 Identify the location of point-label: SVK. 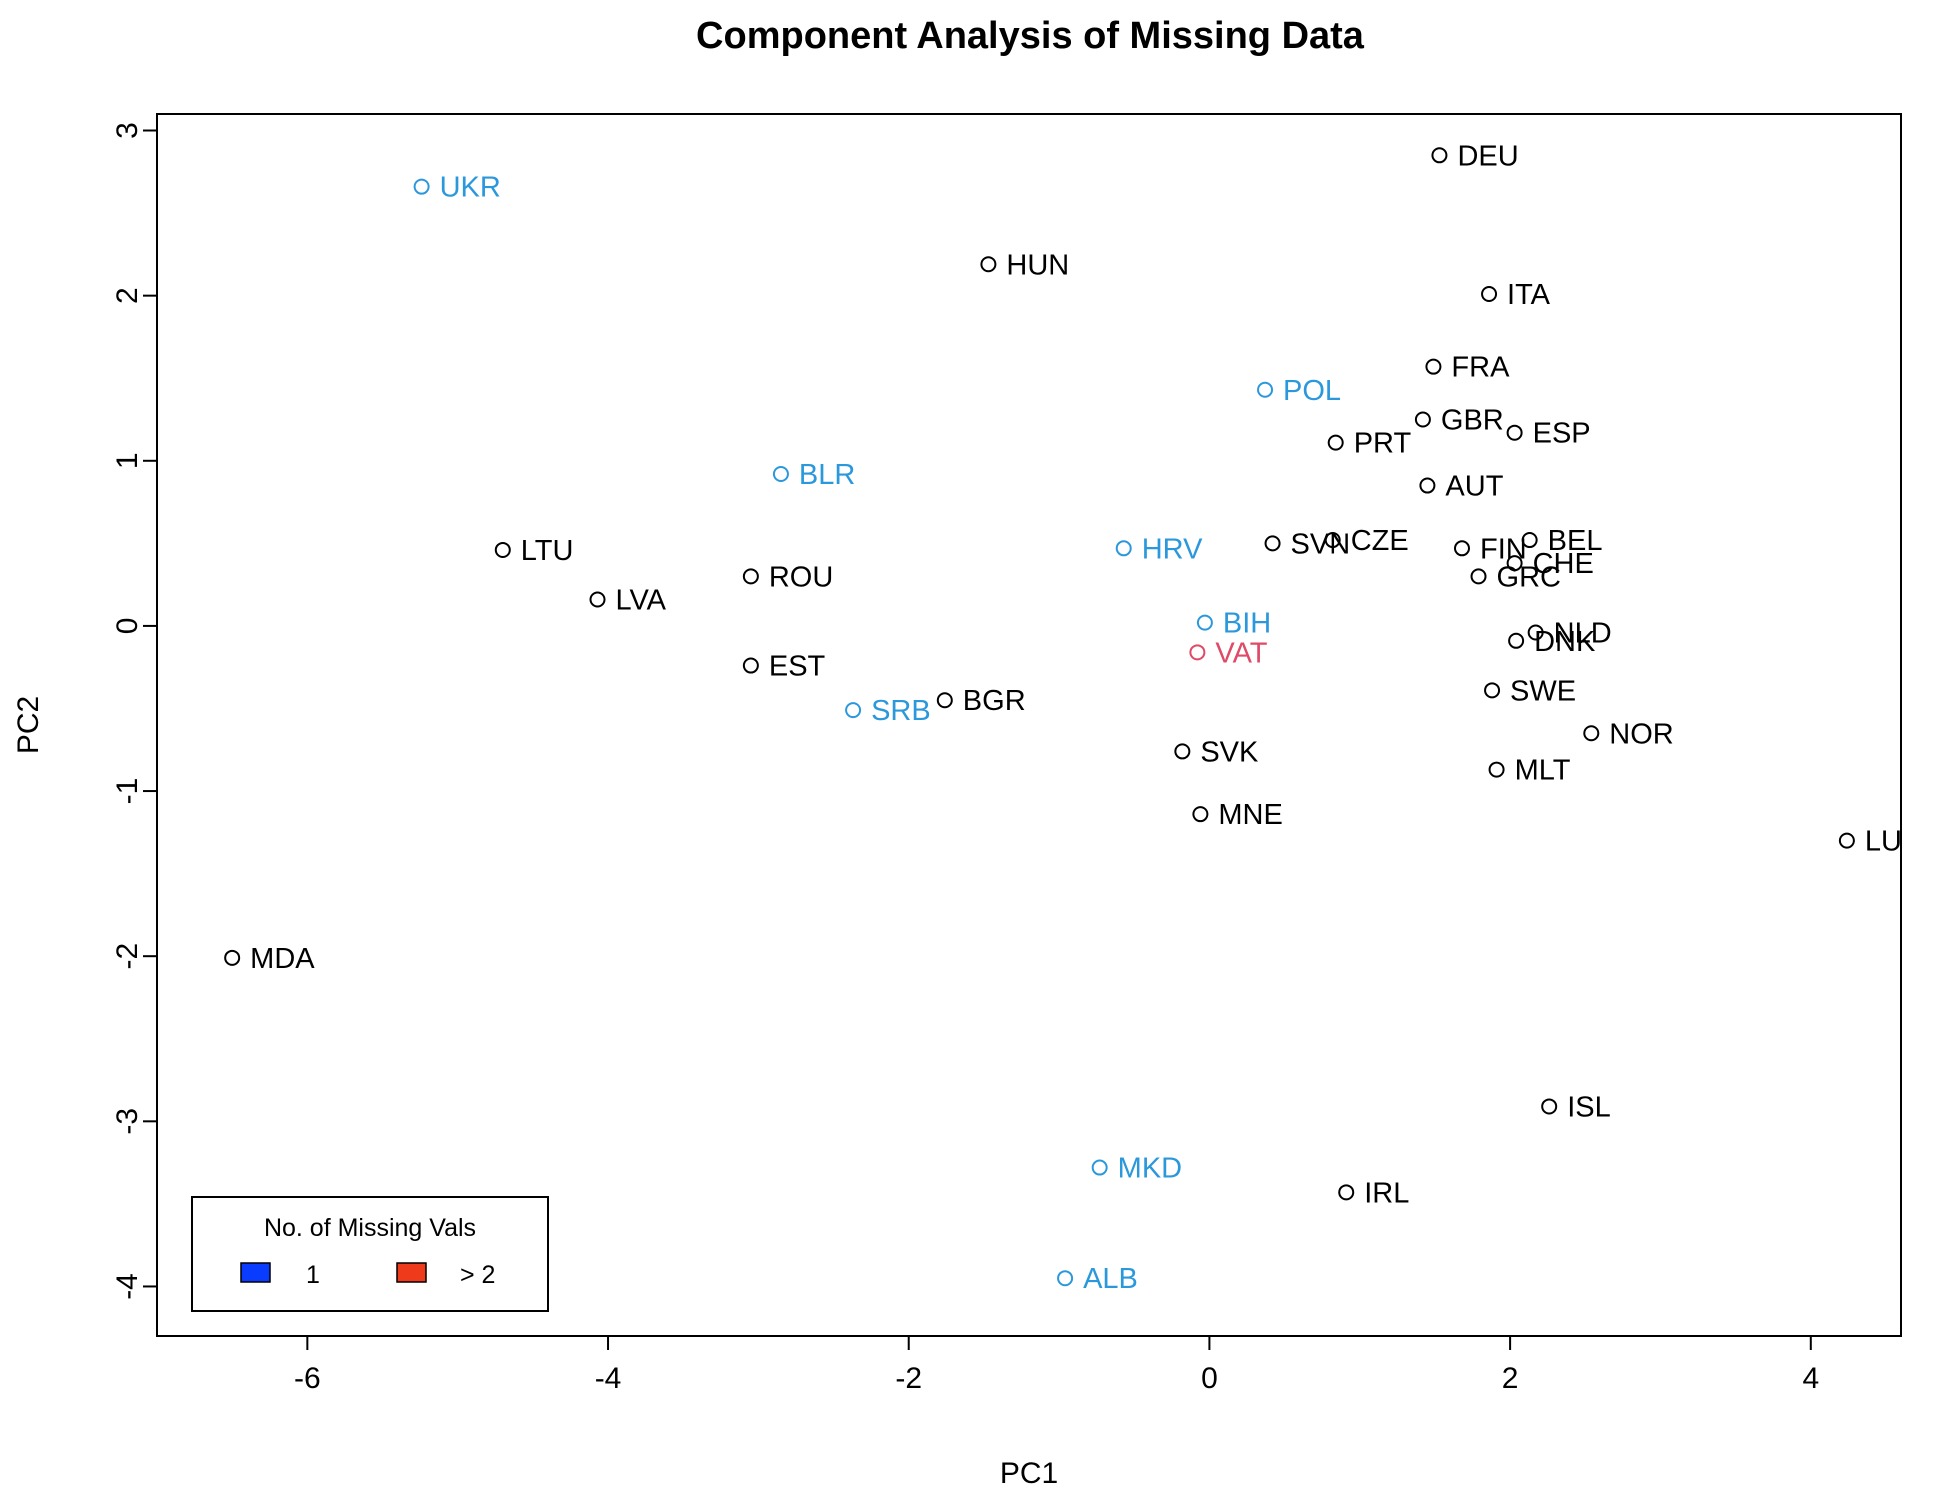
(1229, 752).